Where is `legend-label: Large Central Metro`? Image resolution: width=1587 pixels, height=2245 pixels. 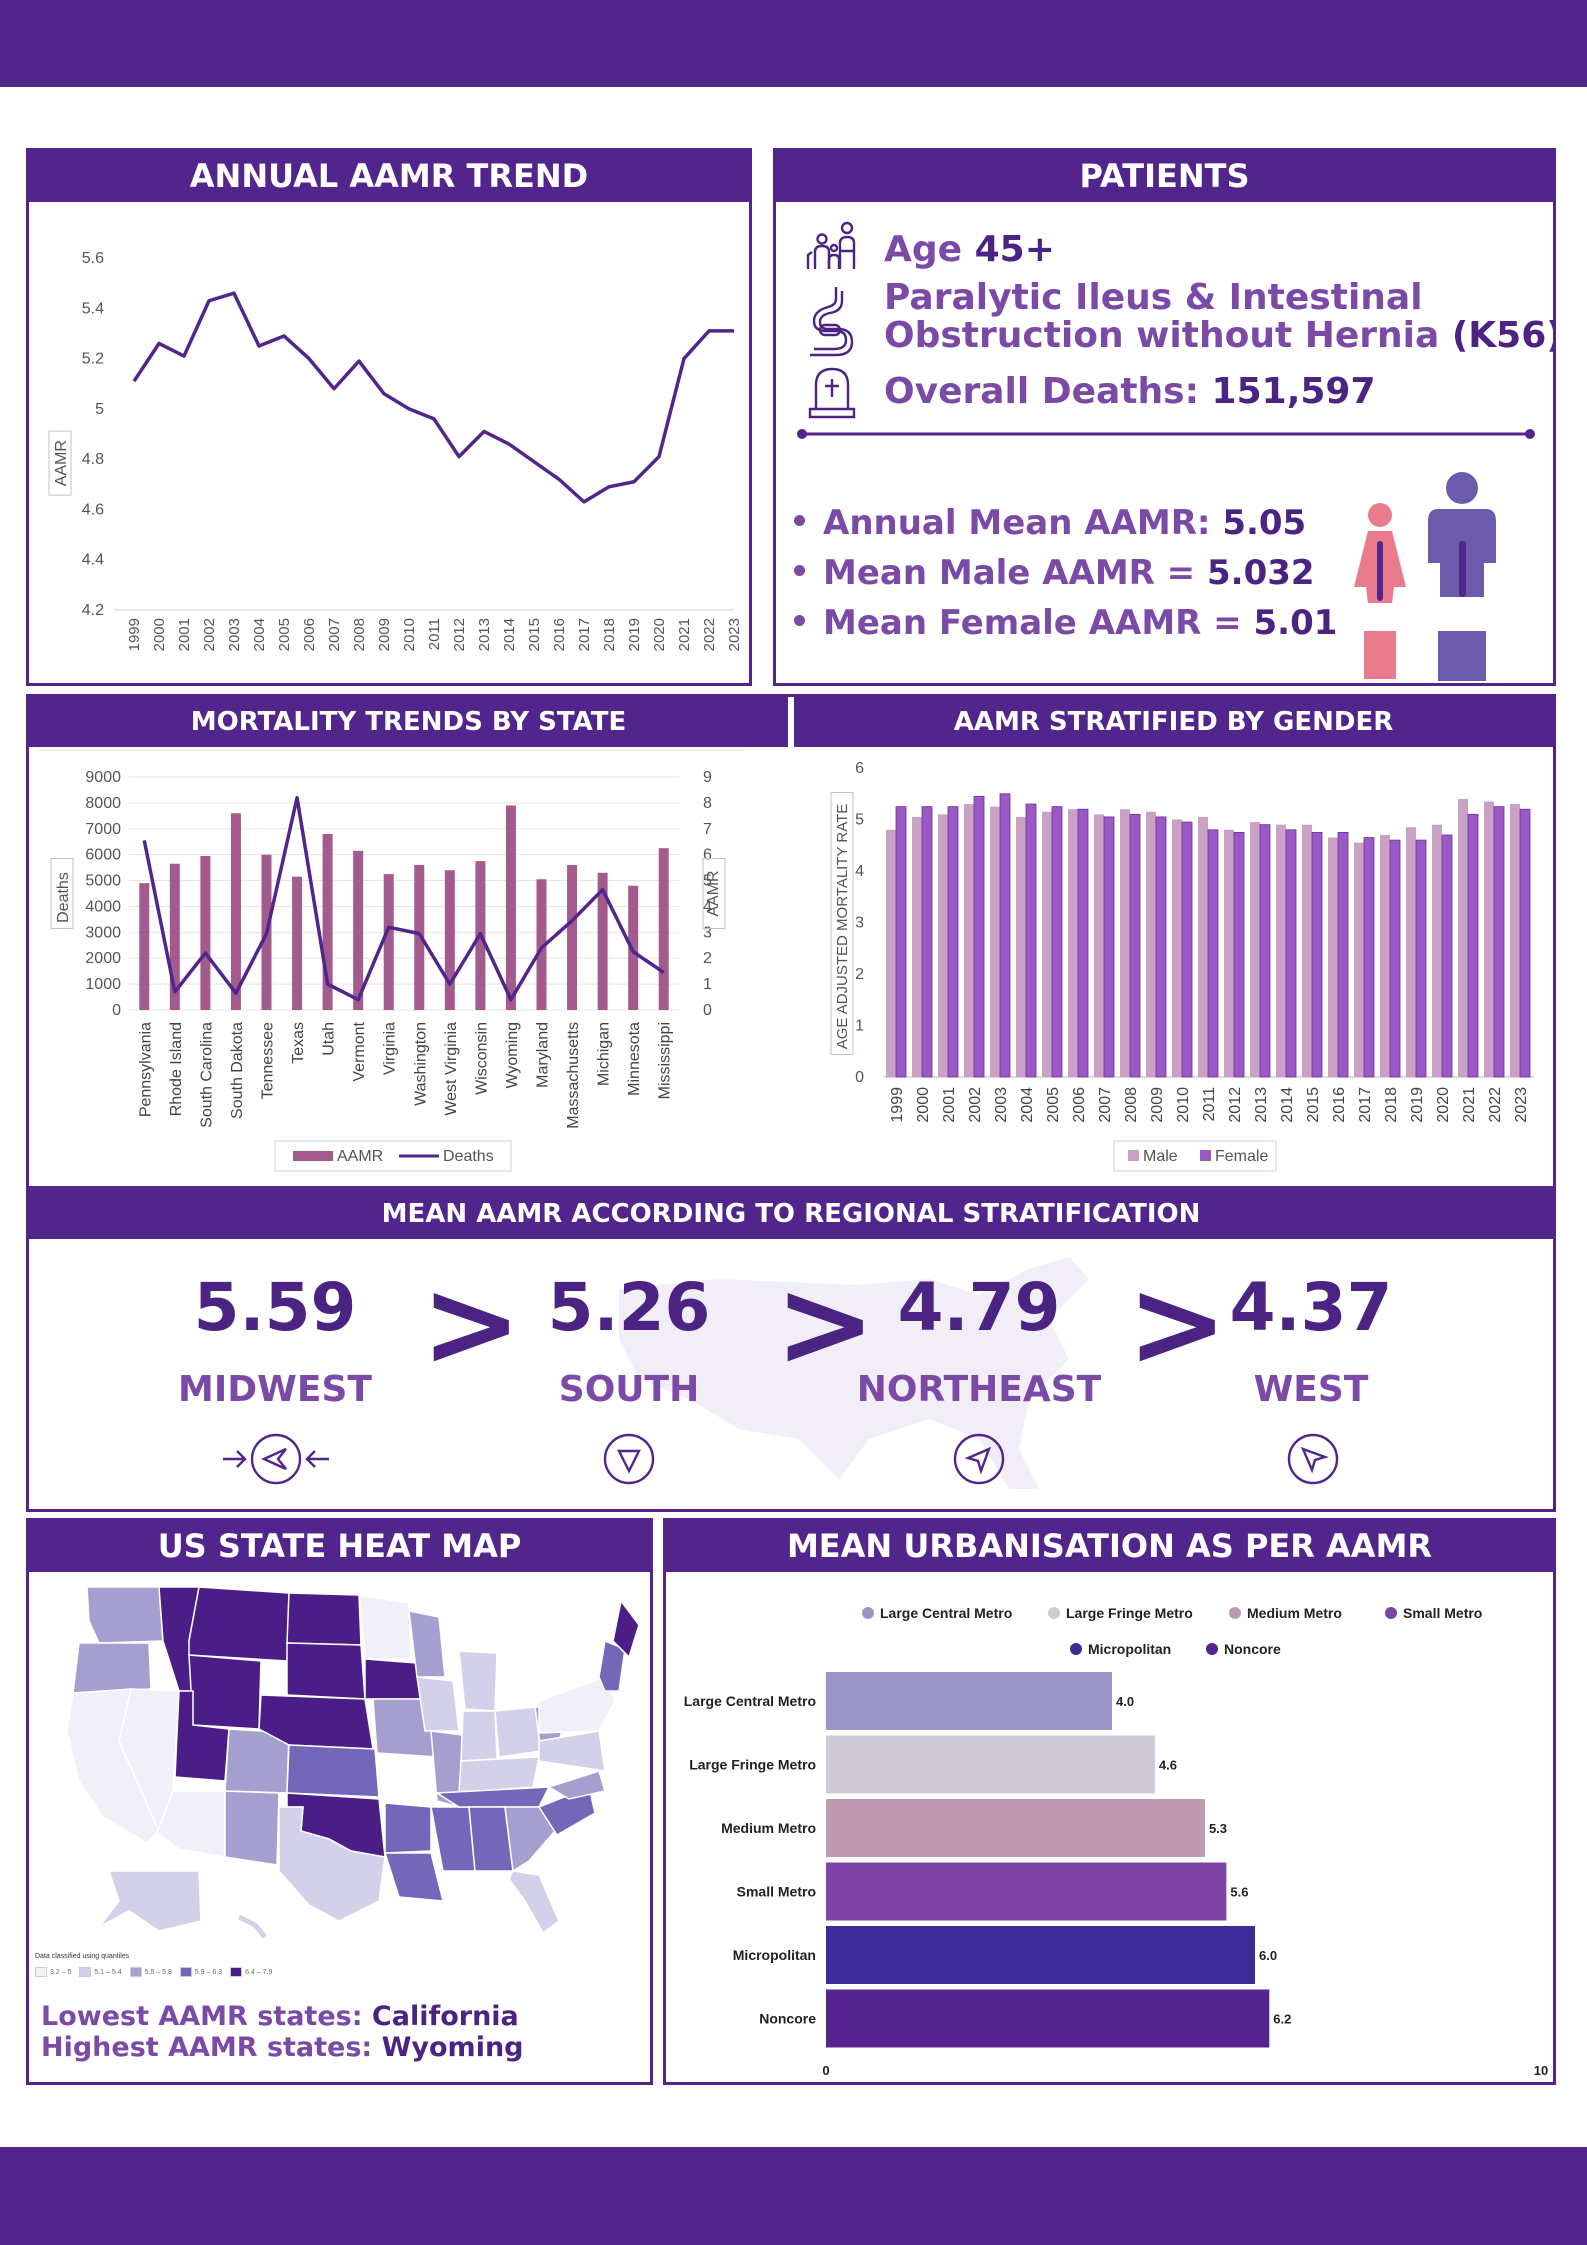 legend-label: Large Central Metro is located at coordinates (946, 1613).